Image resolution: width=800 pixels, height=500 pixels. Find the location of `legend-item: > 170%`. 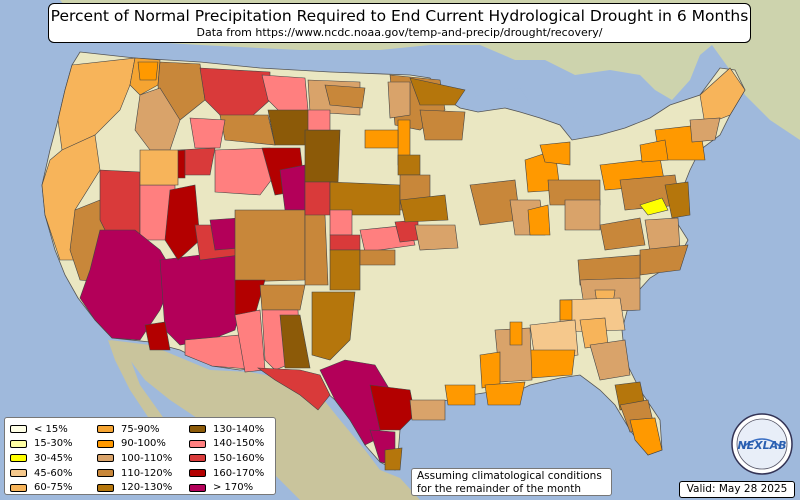

legend-item: > 170% is located at coordinates (226, 487).